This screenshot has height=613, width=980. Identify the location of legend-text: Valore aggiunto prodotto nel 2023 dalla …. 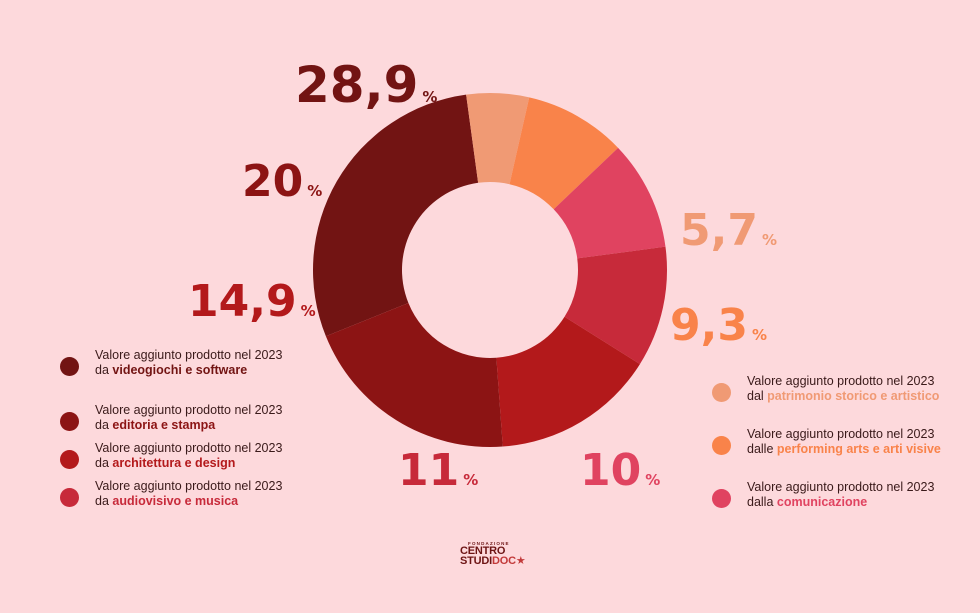
(841, 494).